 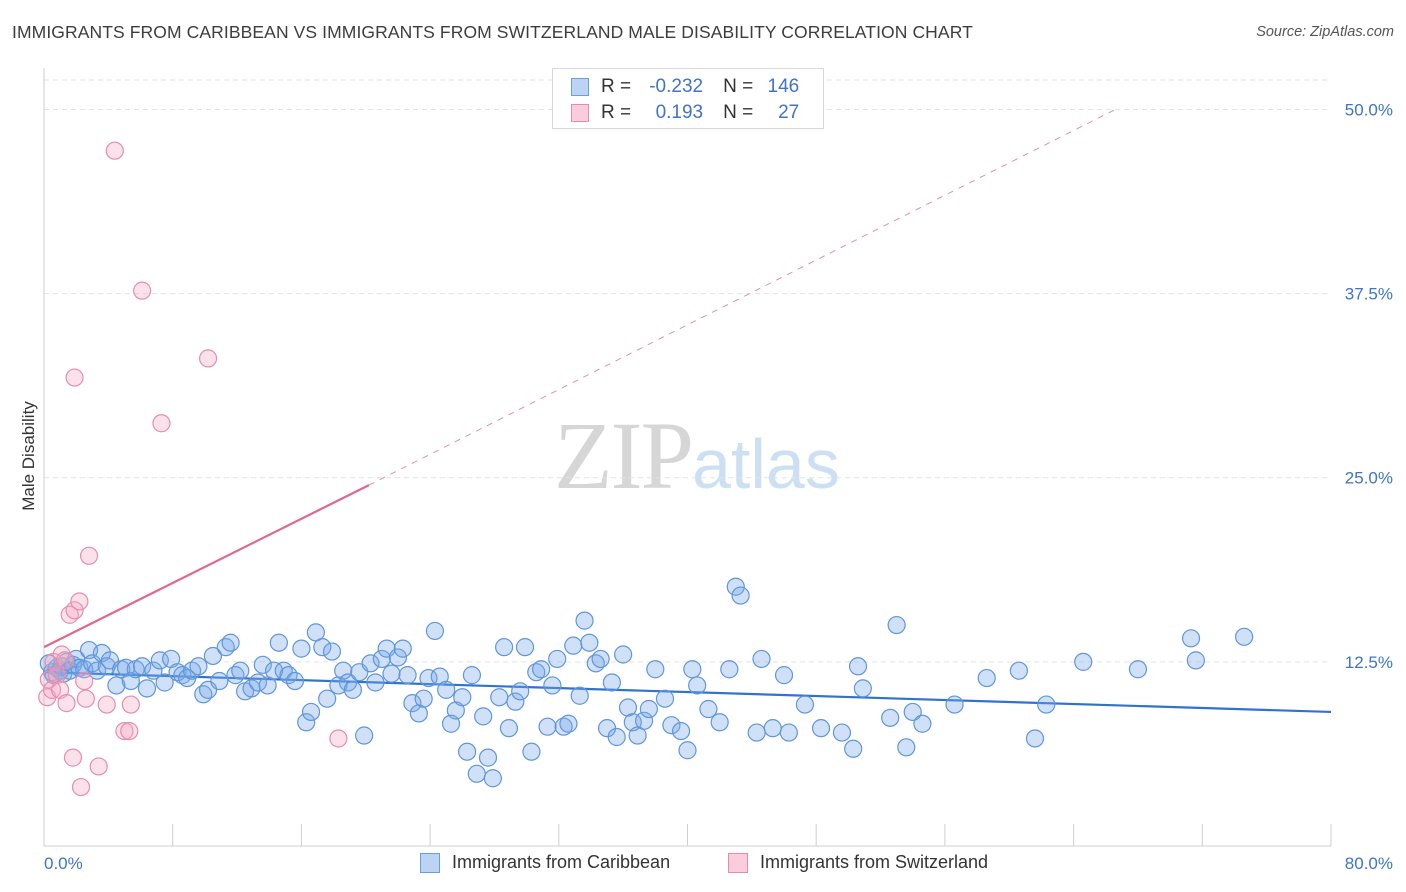 What do you see at coordinates (1369, 294) in the screenshot?
I see `y-tick-label: 37.5%` at bounding box center [1369, 294].